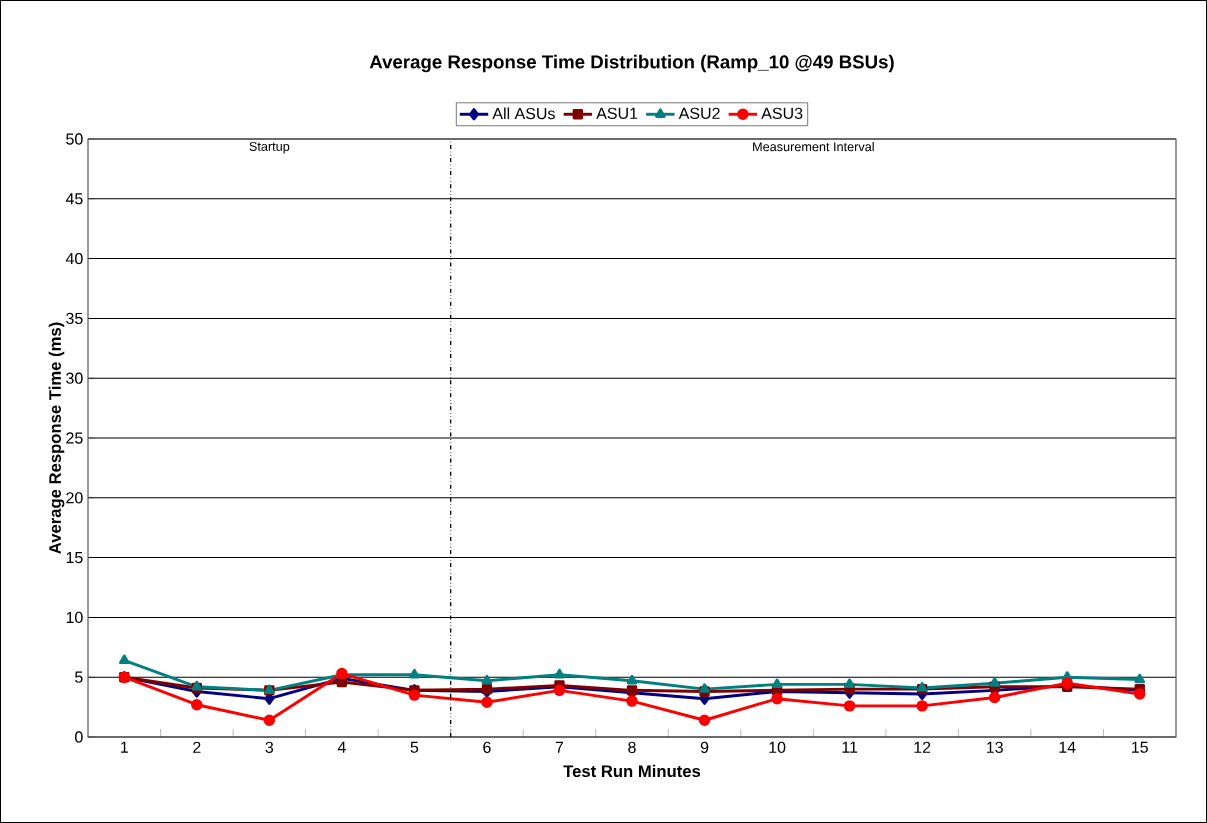  I want to click on y-tick-label: 30, so click(74, 378).